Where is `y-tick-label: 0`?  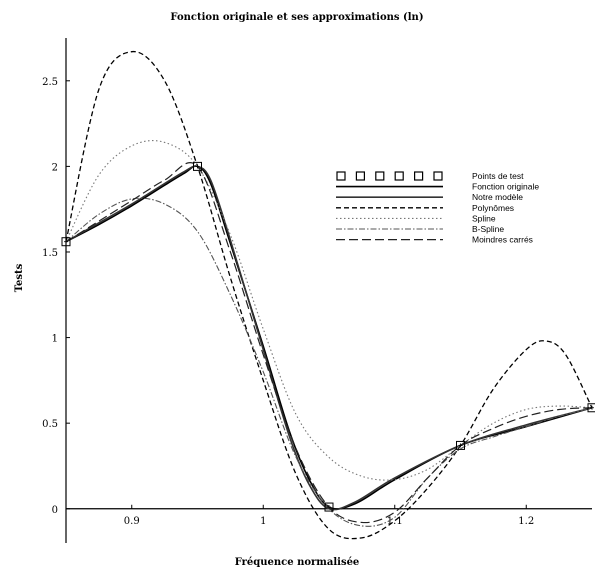 y-tick-label: 0 is located at coordinates (55, 510).